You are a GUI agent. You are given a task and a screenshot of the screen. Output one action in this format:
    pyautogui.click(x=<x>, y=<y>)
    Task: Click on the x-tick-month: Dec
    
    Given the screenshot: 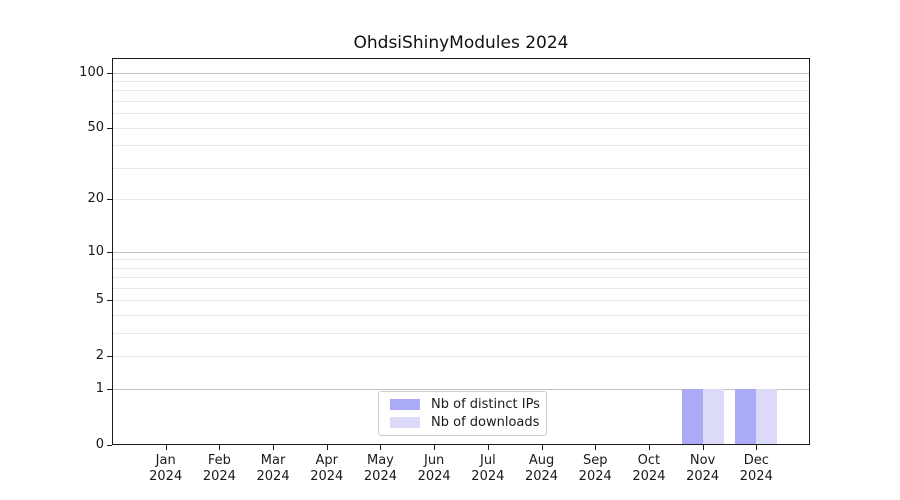 What is the action you would take?
    pyautogui.click(x=756, y=460)
    